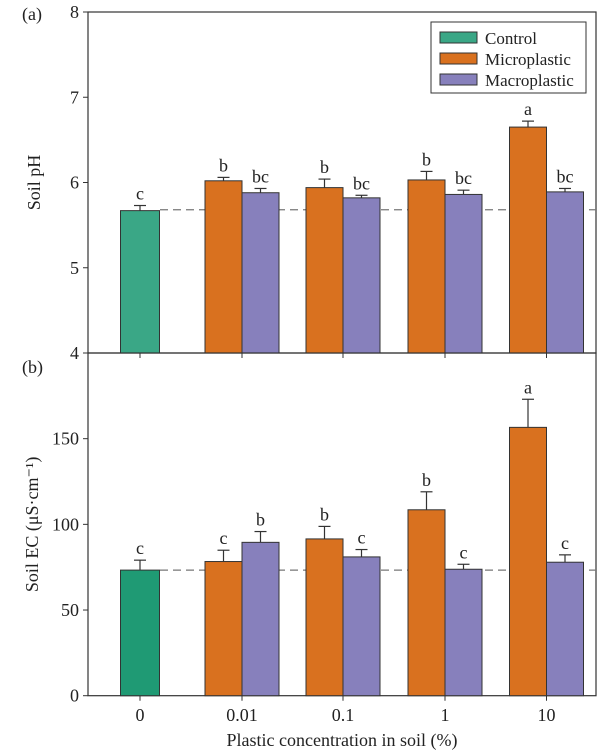  What do you see at coordinates (547, 715) in the screenshot?
I see `x-tick-label: 10` at bounding box center [547, 715].